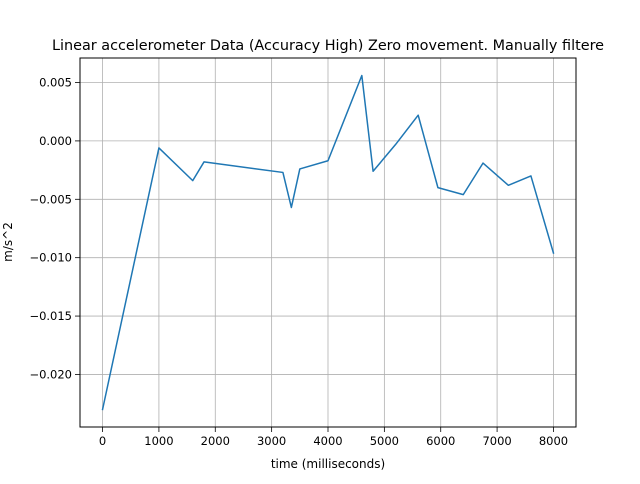 The height and width of the screenshot is (484, 640). What do you see at coordinates (440, 441) in the screenshot?
I see `x-tick-label: 6000` at bounding box center [440, 441].